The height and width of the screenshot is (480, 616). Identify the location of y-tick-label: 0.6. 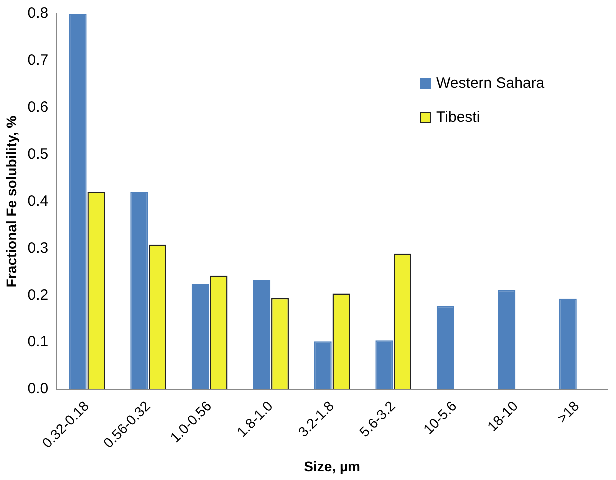
(38, 107).